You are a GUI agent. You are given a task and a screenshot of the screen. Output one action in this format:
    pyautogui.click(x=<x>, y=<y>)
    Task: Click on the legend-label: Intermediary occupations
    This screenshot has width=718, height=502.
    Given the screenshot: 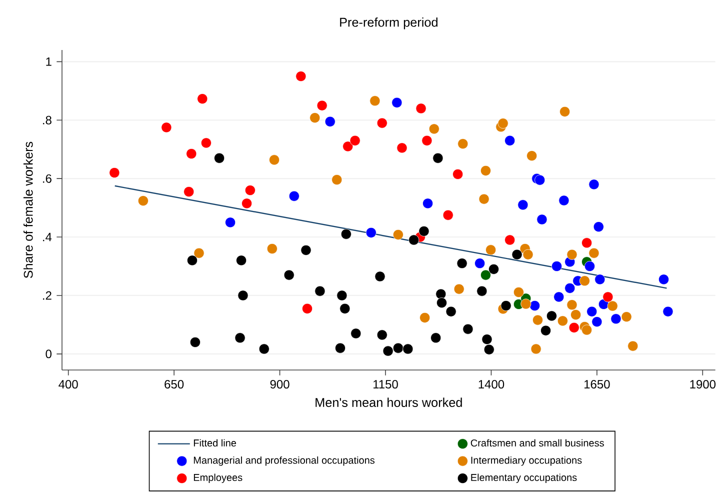 What is the action you would take?
    pyautogui.click(x=526, y=461)
    